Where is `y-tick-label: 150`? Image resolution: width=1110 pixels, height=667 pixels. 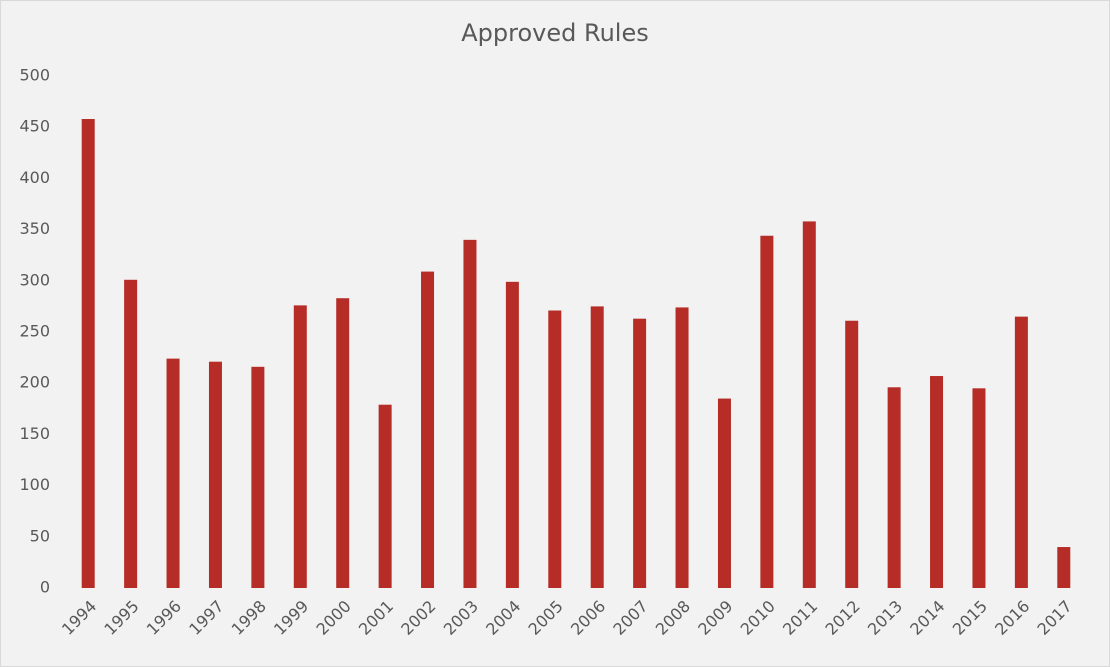 y-tick-label: 150 is located at coordinates (34, 433).